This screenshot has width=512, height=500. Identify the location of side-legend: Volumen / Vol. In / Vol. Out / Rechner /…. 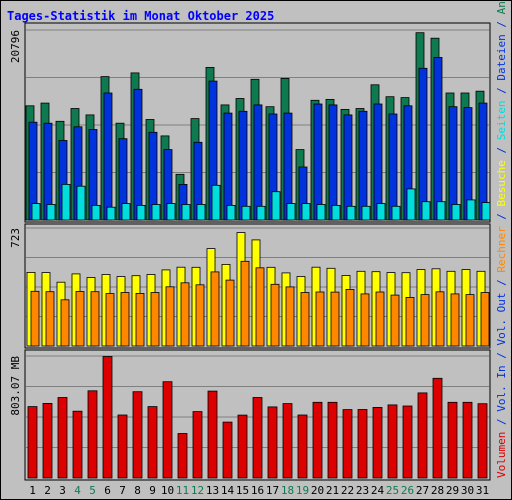
(501, 239).